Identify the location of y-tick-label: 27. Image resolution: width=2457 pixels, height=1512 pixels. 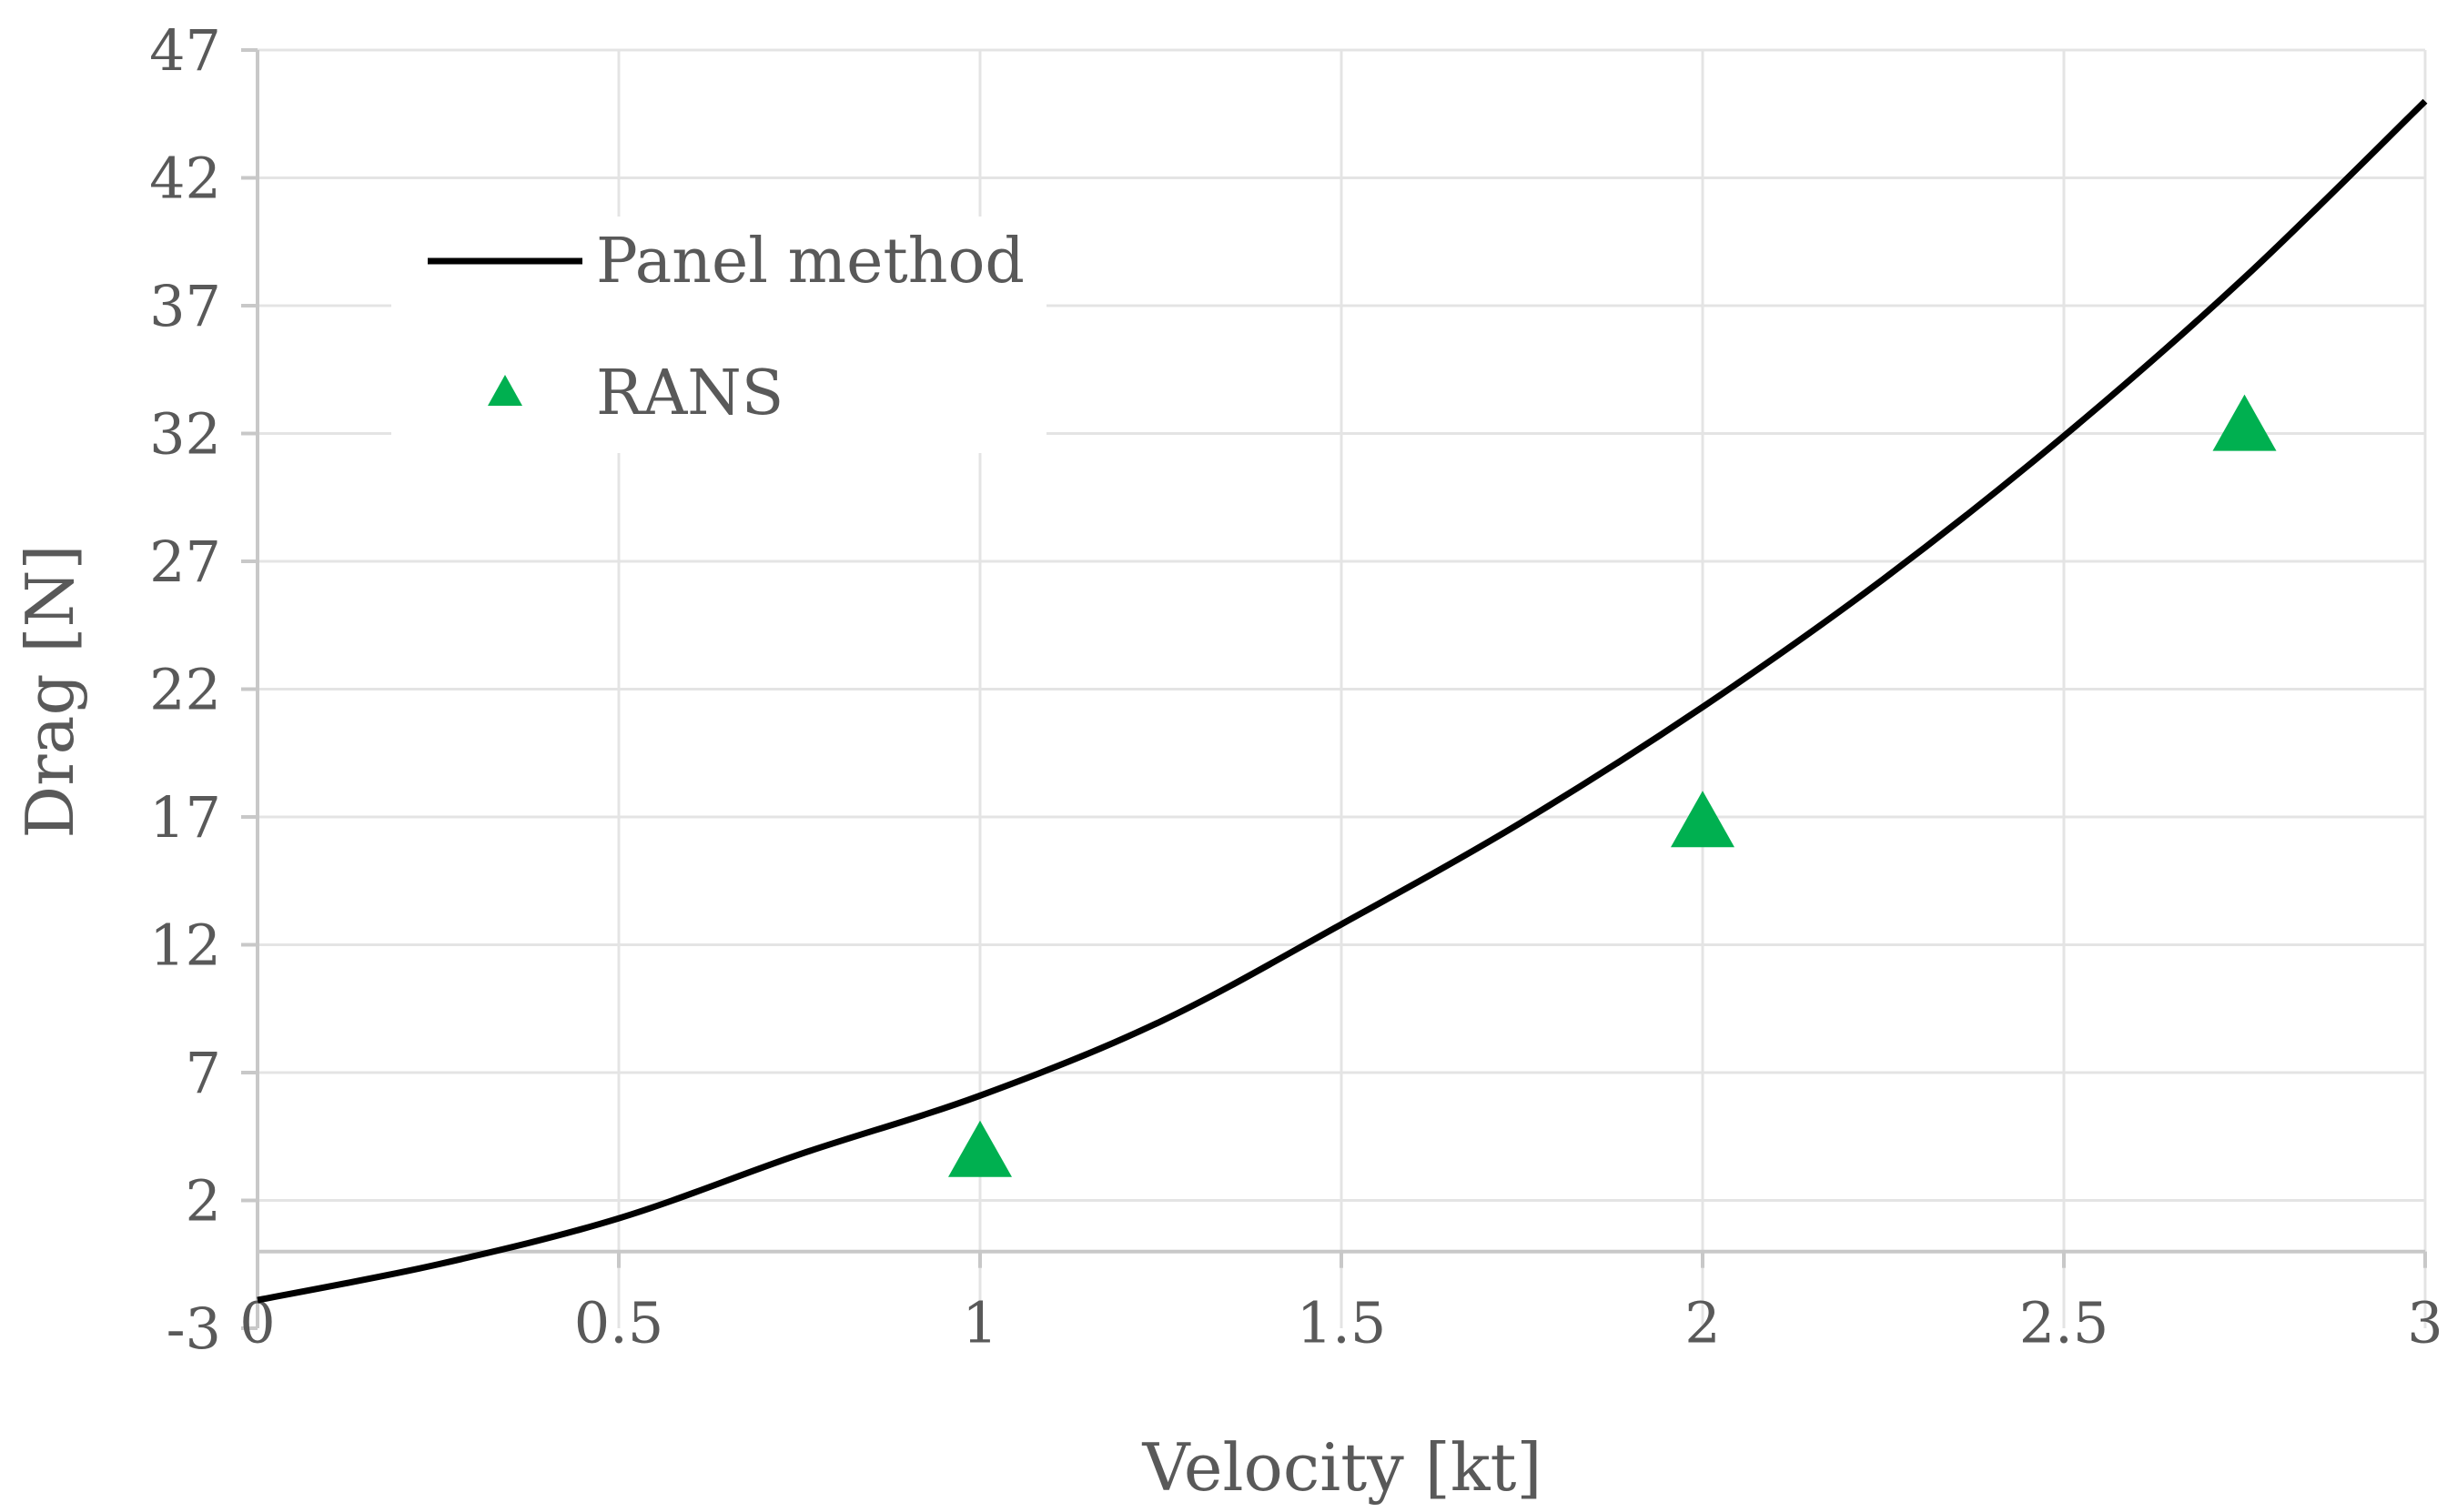
(185, 562).